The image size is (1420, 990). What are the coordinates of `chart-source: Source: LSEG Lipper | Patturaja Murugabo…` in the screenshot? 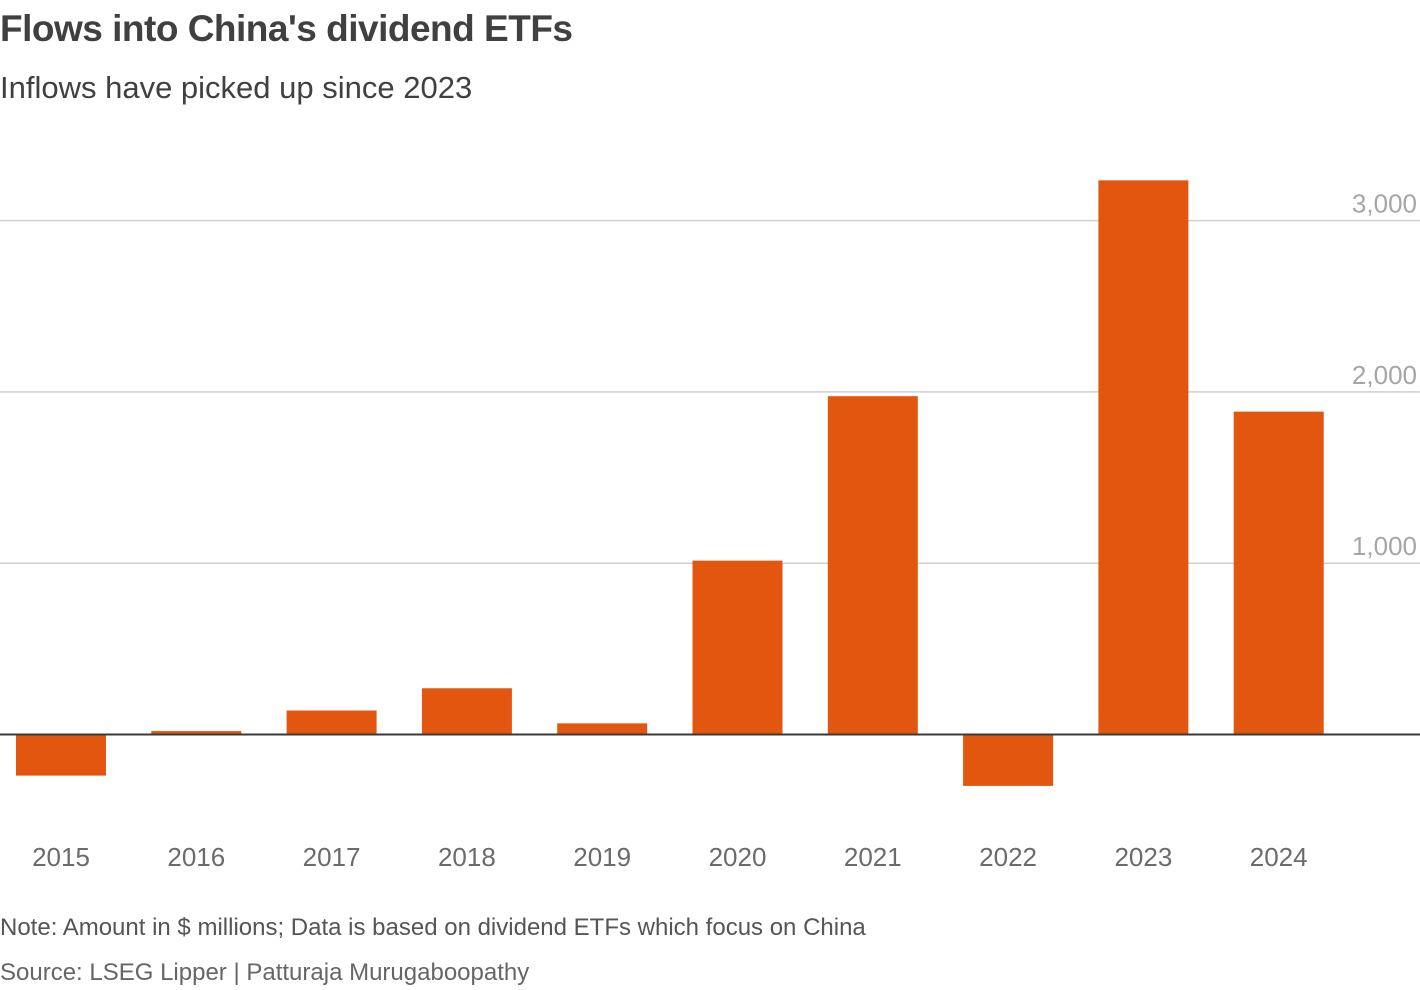 It's located at (265, 972).